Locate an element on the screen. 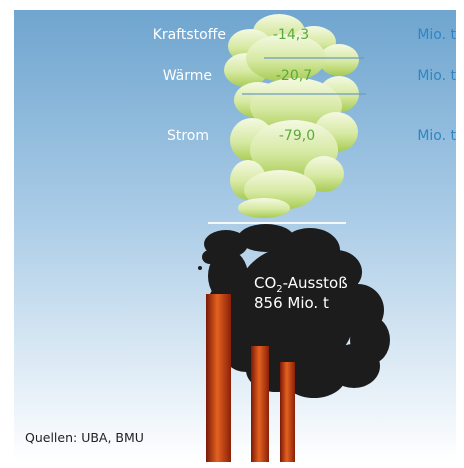 This screenshot has height=468, width=464. row-unit-waerme: Mio. t is located at coordinates (436, 76).